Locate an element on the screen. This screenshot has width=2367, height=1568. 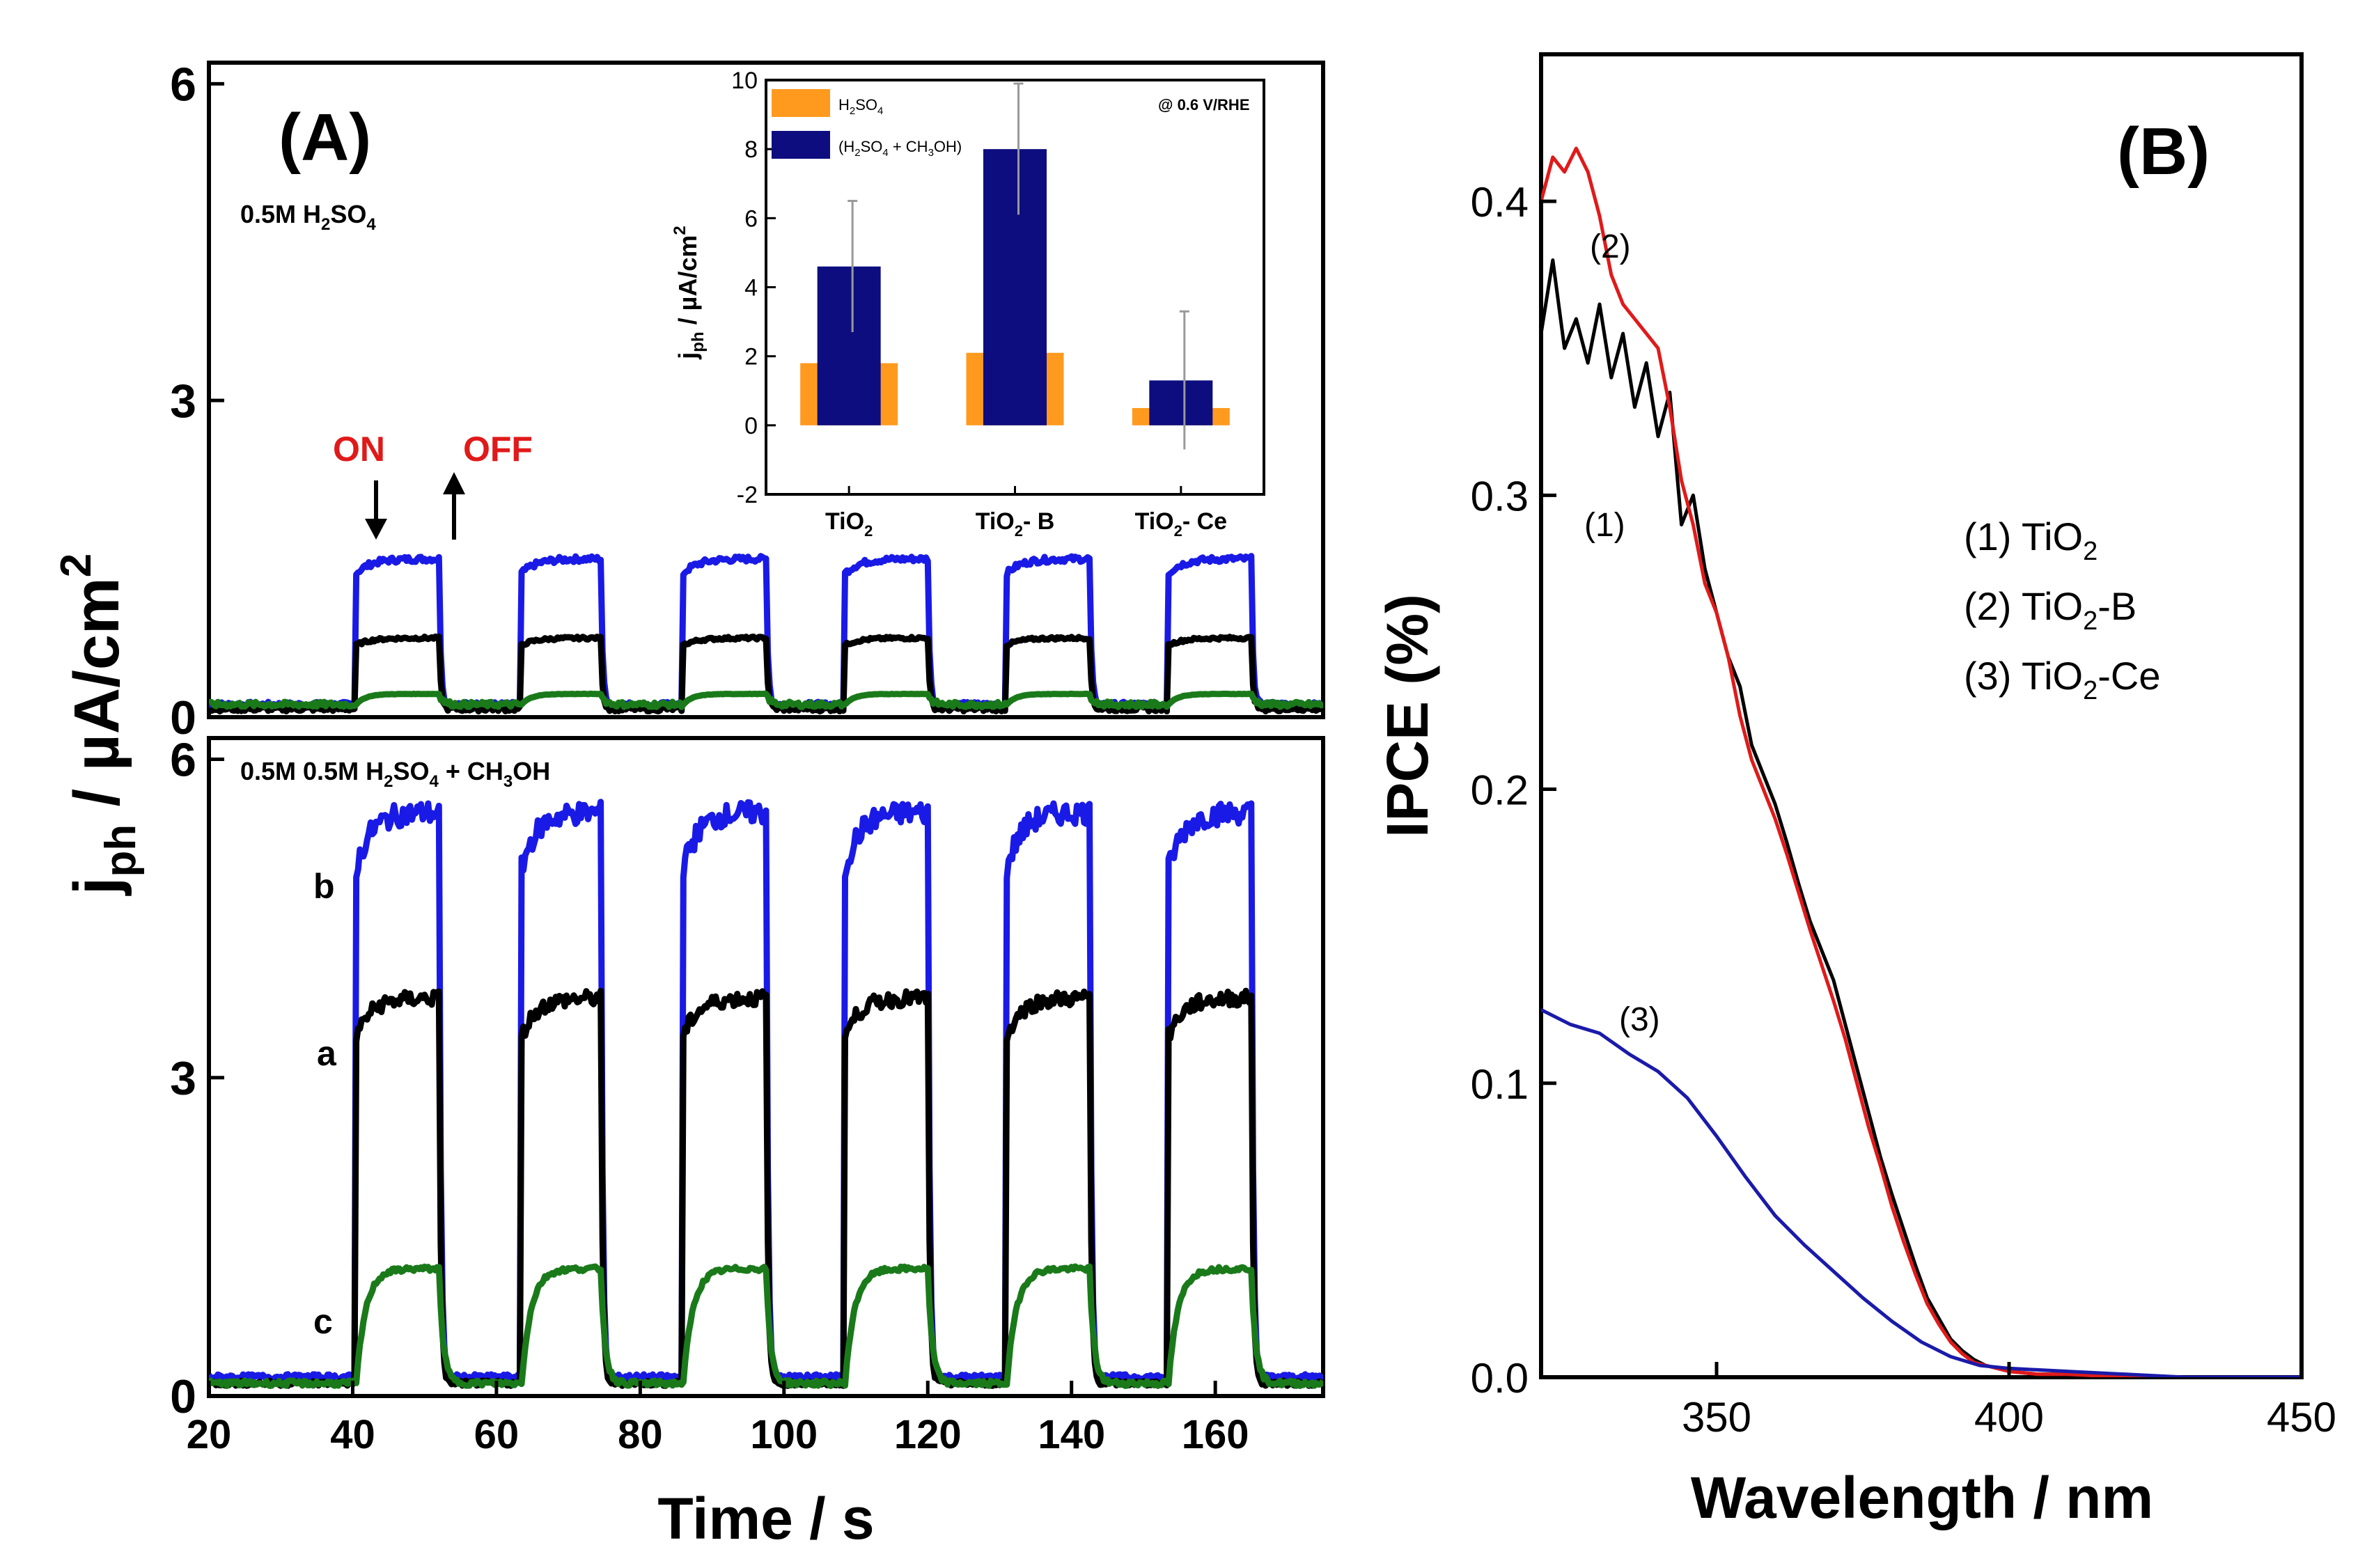
panel-b-ytick-label: 0.2 is located at coordinates (1500, 790).